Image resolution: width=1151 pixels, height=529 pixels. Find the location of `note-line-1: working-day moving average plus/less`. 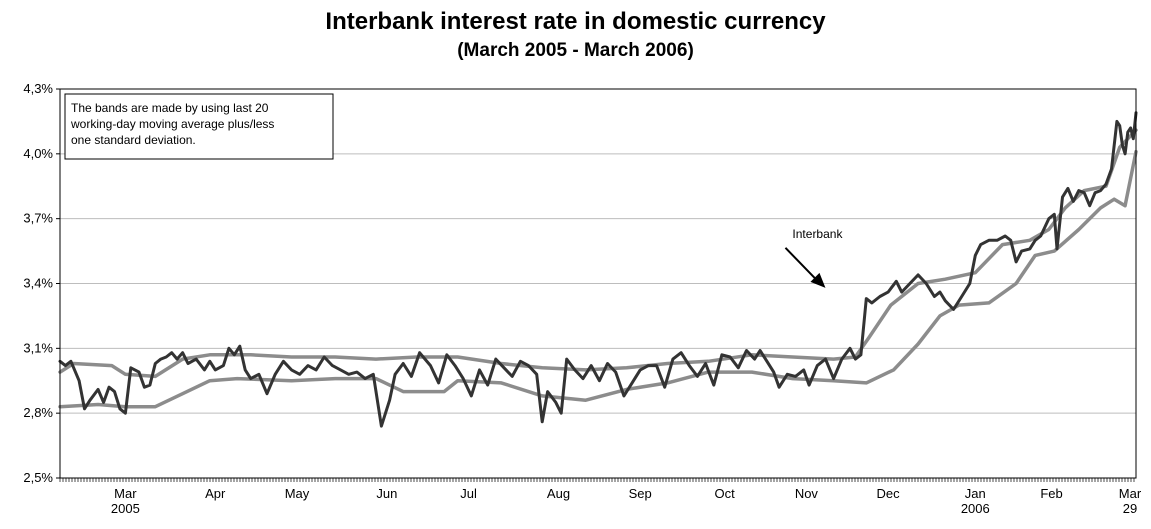

note-line-1: working-day moving average plus/less is located at coordinates (172, 124).